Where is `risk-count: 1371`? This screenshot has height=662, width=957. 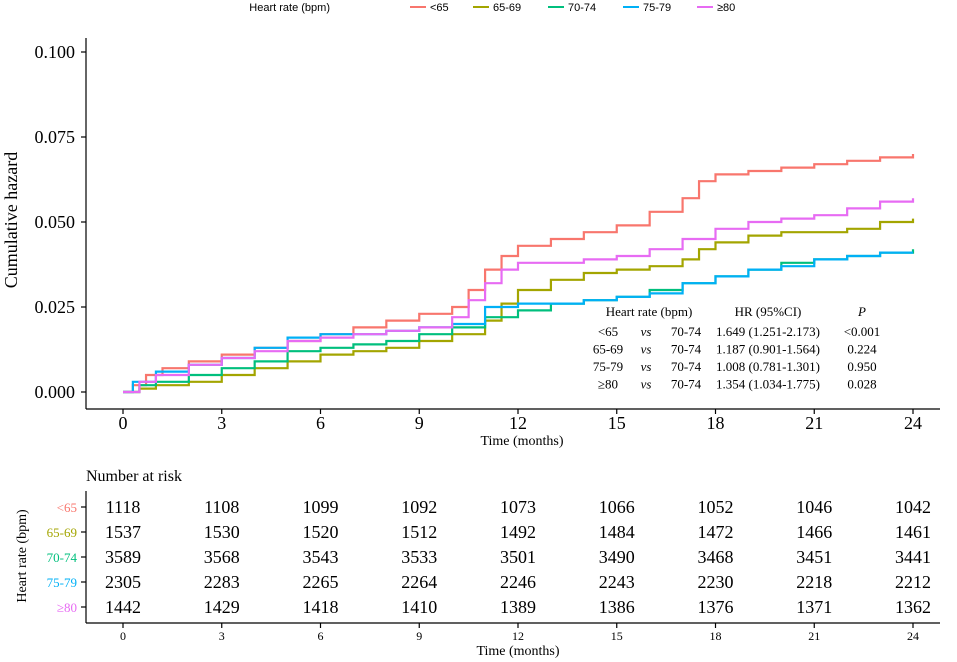 risk-count: 1371 is located at coordinates (814, 607).